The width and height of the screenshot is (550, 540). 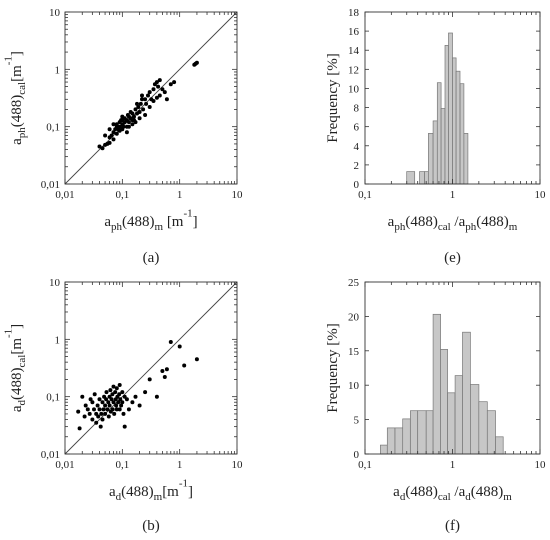 I want to click on y-tick-label: 25, so click(x=354, y=283).